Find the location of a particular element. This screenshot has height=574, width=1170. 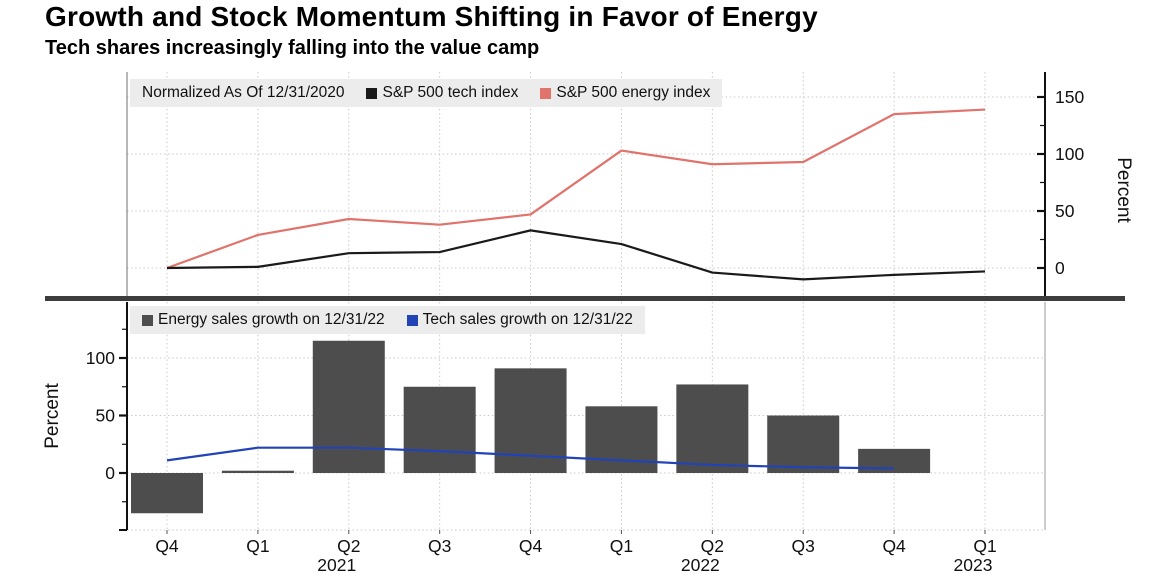

x-axis-labels: Q4 Q1 Q2 Q3 Q4 Q1 Q2 Q3 Q4 Q1 2021 2022 2023 is located at coordinates (576, 552).